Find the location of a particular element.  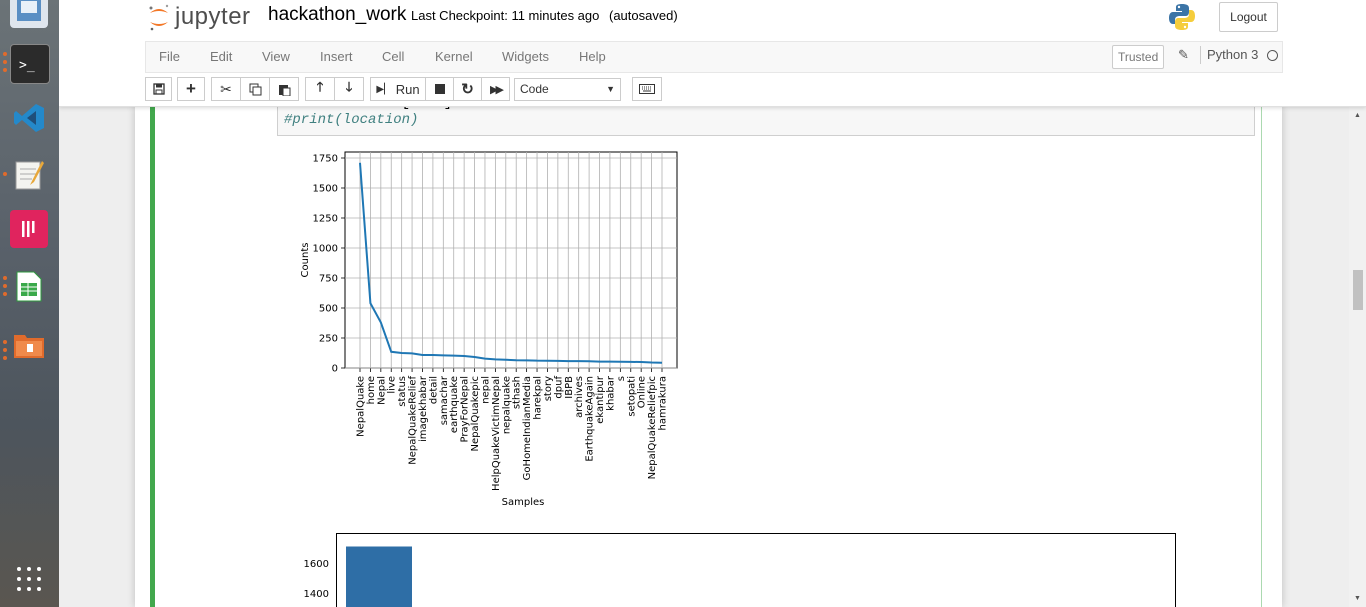

interrupt-button is located at coordinates (439, 89).